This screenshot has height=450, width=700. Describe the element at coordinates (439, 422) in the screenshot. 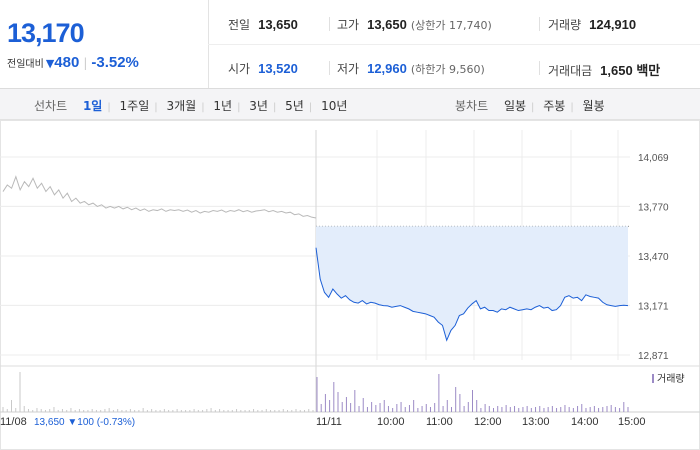

I see `x-tick-label: 11:00` at that location.